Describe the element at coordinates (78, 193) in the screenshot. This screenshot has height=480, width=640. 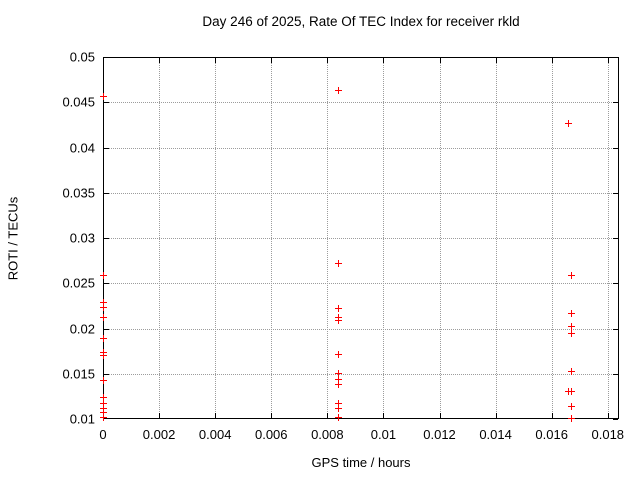
I see `y-tick-label: 0.035` at that location.